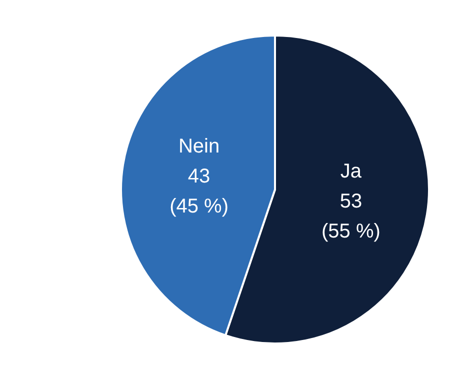  Describe the element at coordinates (351, 171) in the screenshot. I see `slice-label: Ja` at that location.